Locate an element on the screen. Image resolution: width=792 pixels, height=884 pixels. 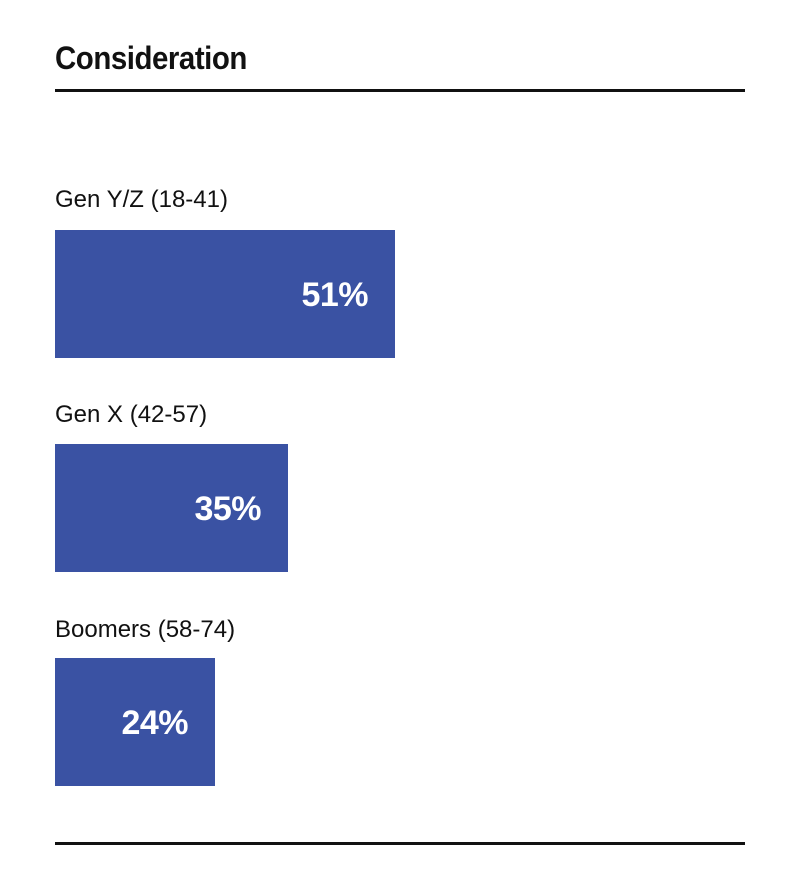
category-label-gen-x: Gen X (42-57) is located at coordinates (131, 414).